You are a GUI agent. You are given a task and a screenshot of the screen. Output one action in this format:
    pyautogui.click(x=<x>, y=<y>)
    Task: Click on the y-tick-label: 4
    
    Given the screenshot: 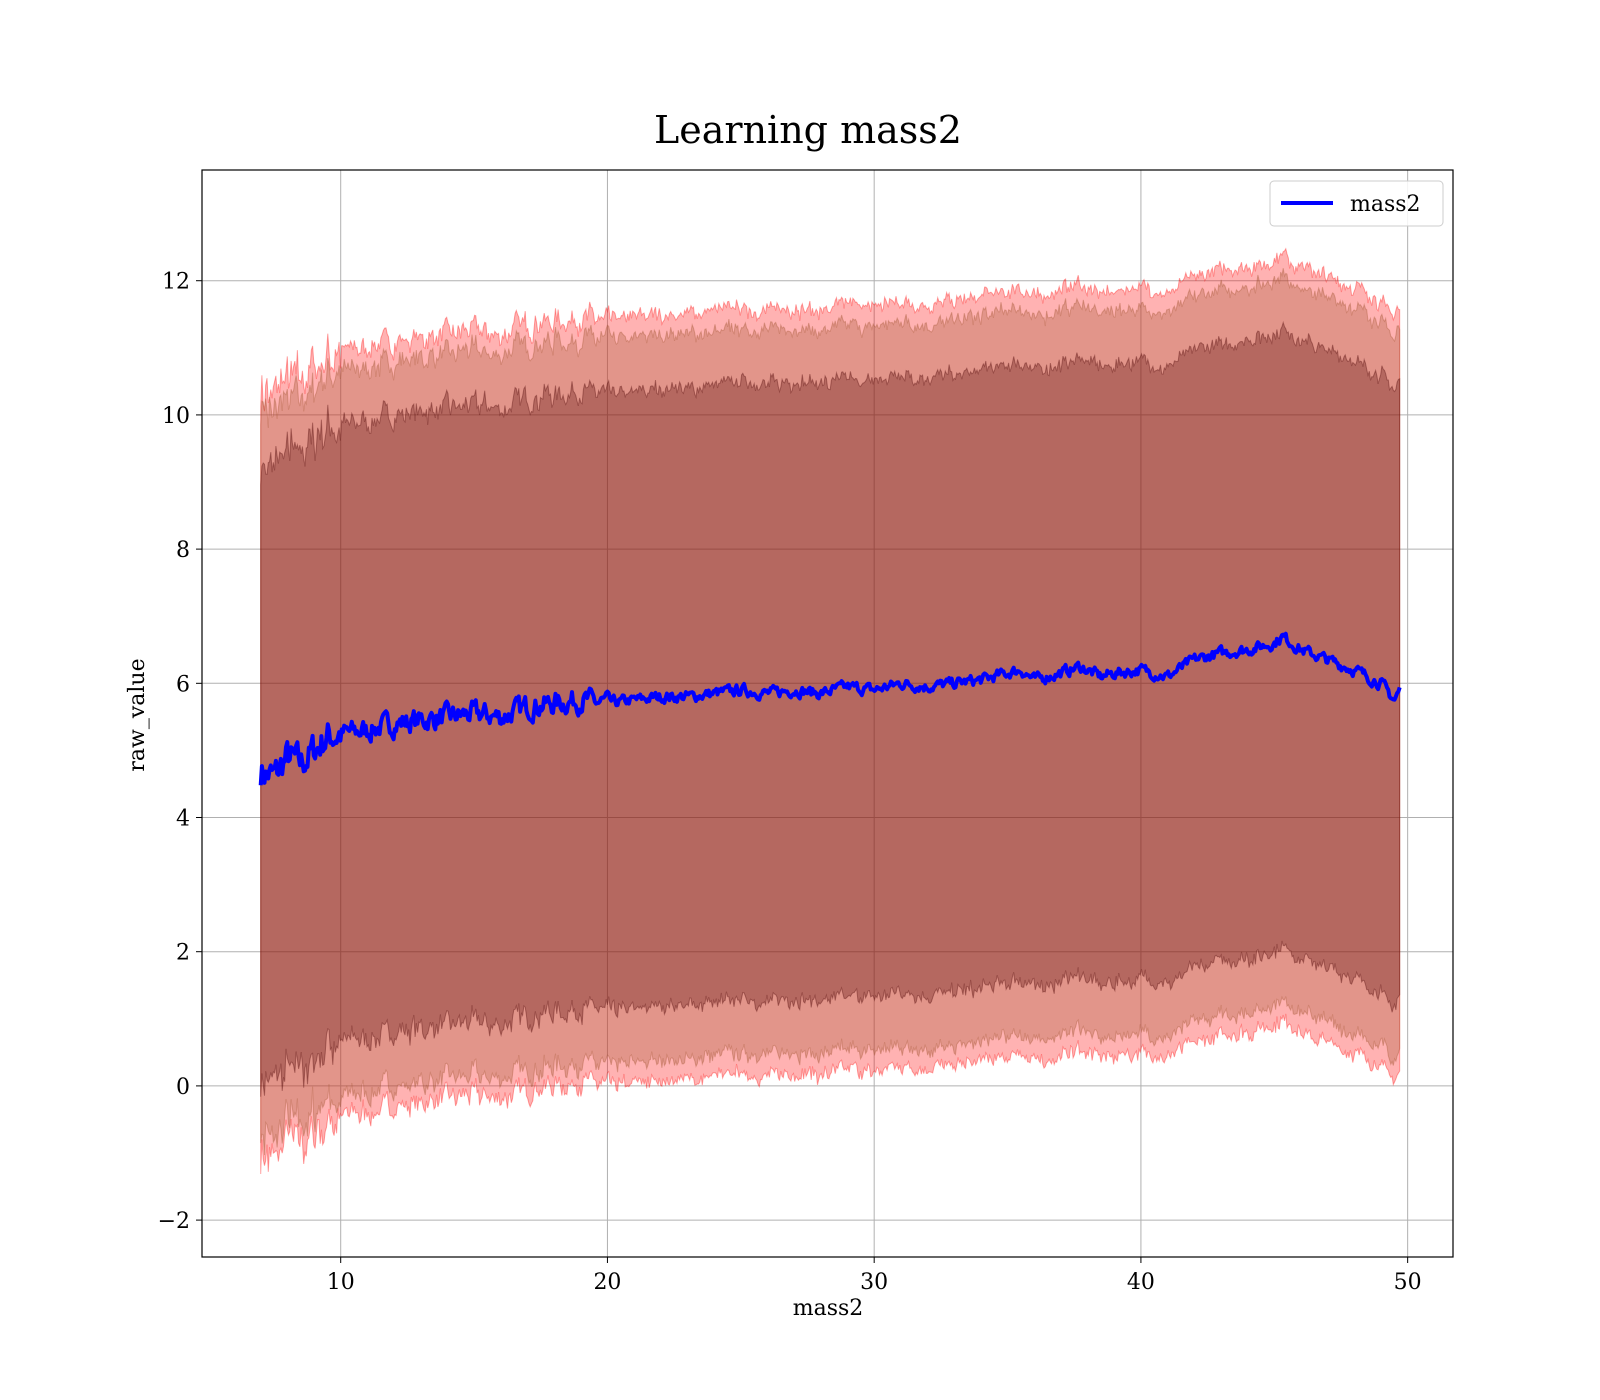 What is the action you would take?
    pyautogui.click(x=183, y=819)
    